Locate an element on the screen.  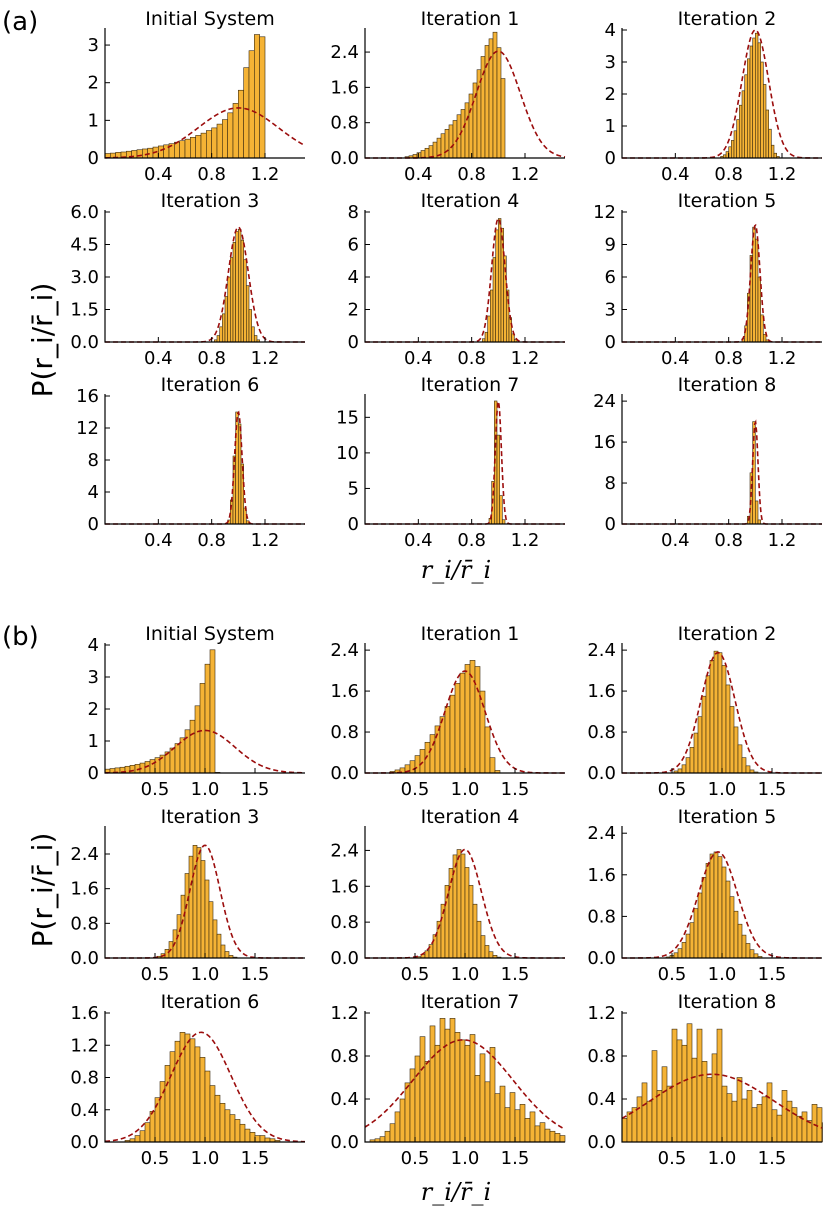
y-tick-label: 3 is located at coordinates (93, 45).